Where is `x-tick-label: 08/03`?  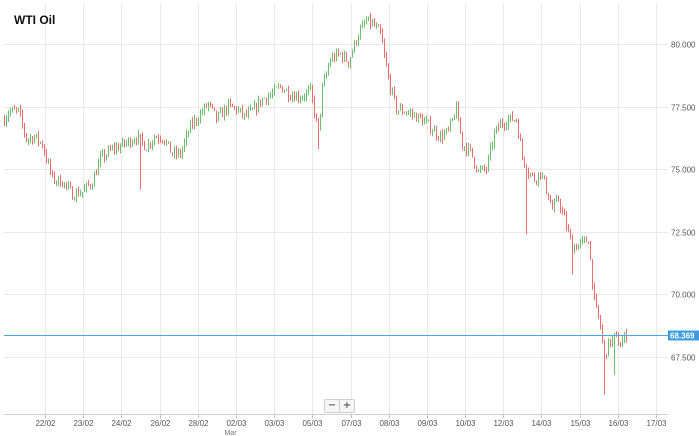 x-tick-label: 08/03 is located at coordinates (389, 423).